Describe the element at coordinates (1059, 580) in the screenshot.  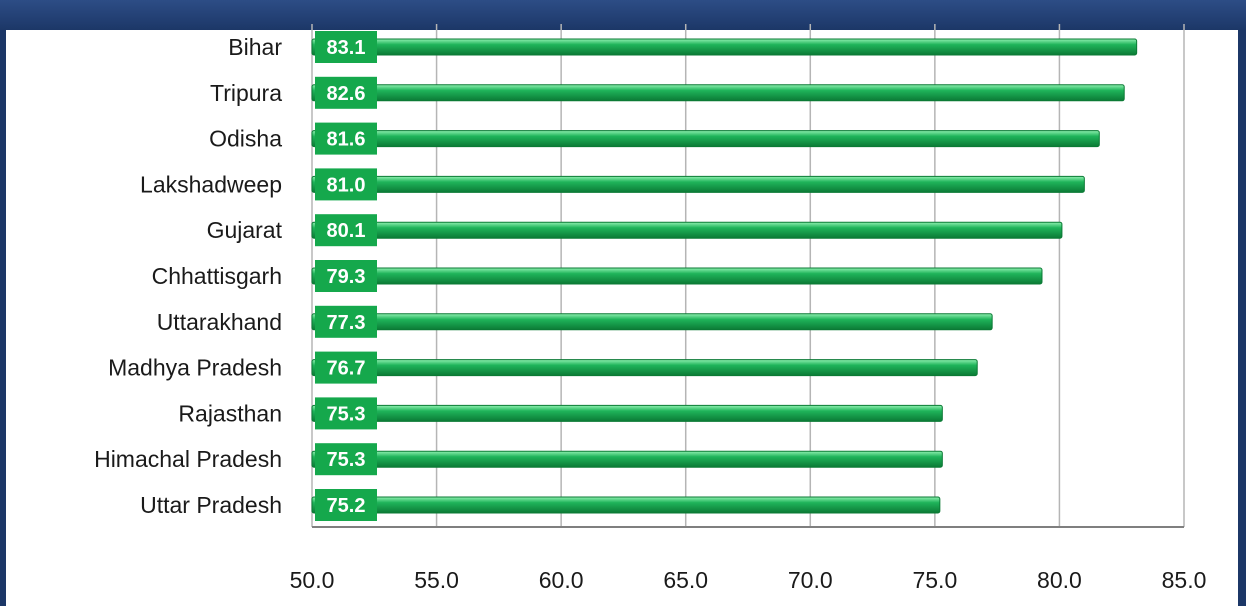
I see `x-tick-label: 80.0` at that location.